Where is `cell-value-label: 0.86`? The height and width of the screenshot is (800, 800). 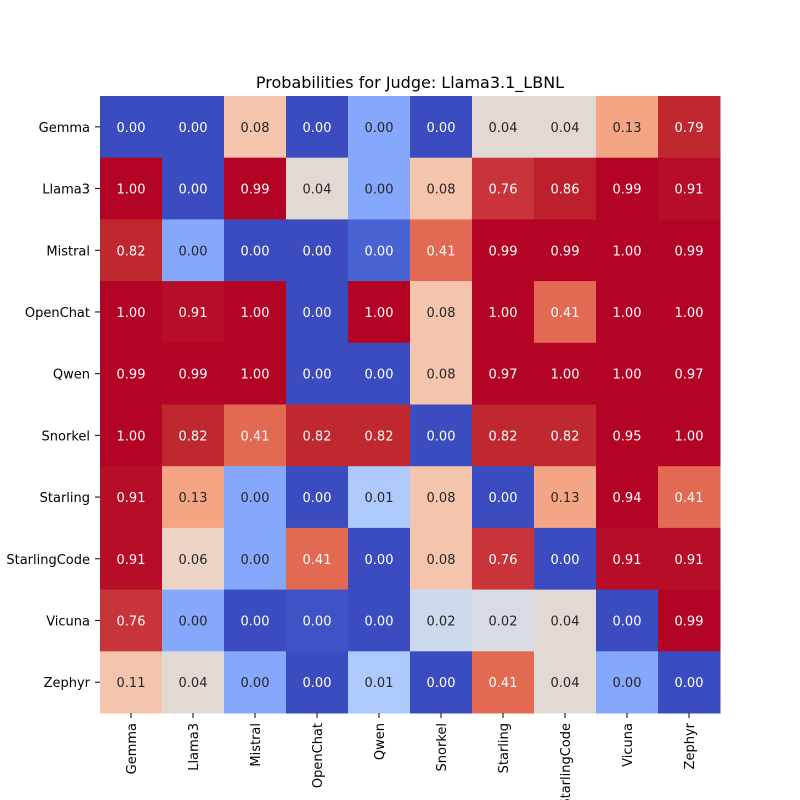 cell-value-label: 0.86 is located at coordinates (565, 190).